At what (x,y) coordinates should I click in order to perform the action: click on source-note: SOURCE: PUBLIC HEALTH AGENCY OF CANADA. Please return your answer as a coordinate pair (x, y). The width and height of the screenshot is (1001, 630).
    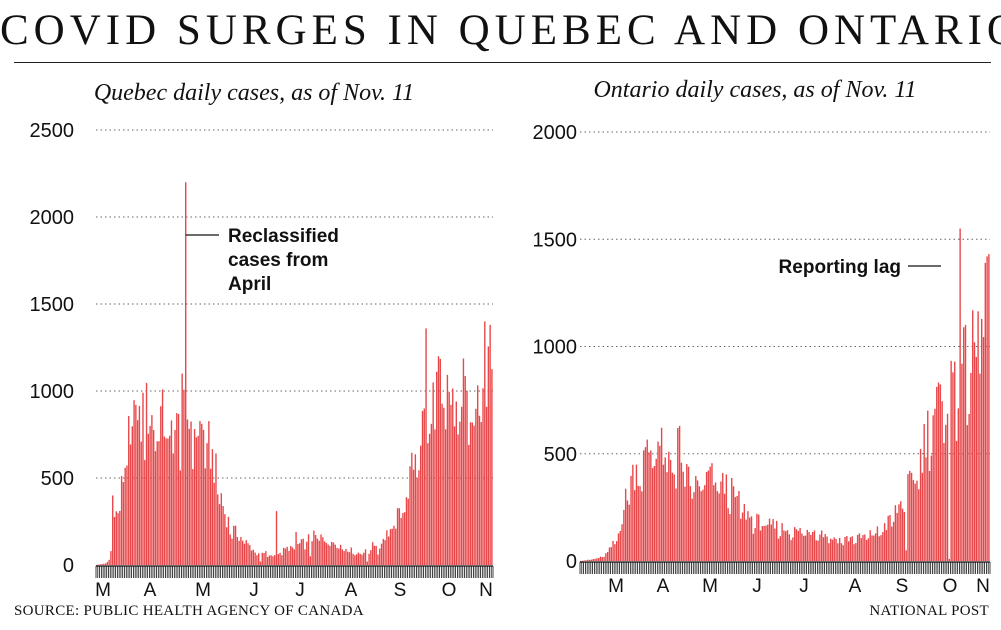
    Looking at the image, I should click on (189, 611).